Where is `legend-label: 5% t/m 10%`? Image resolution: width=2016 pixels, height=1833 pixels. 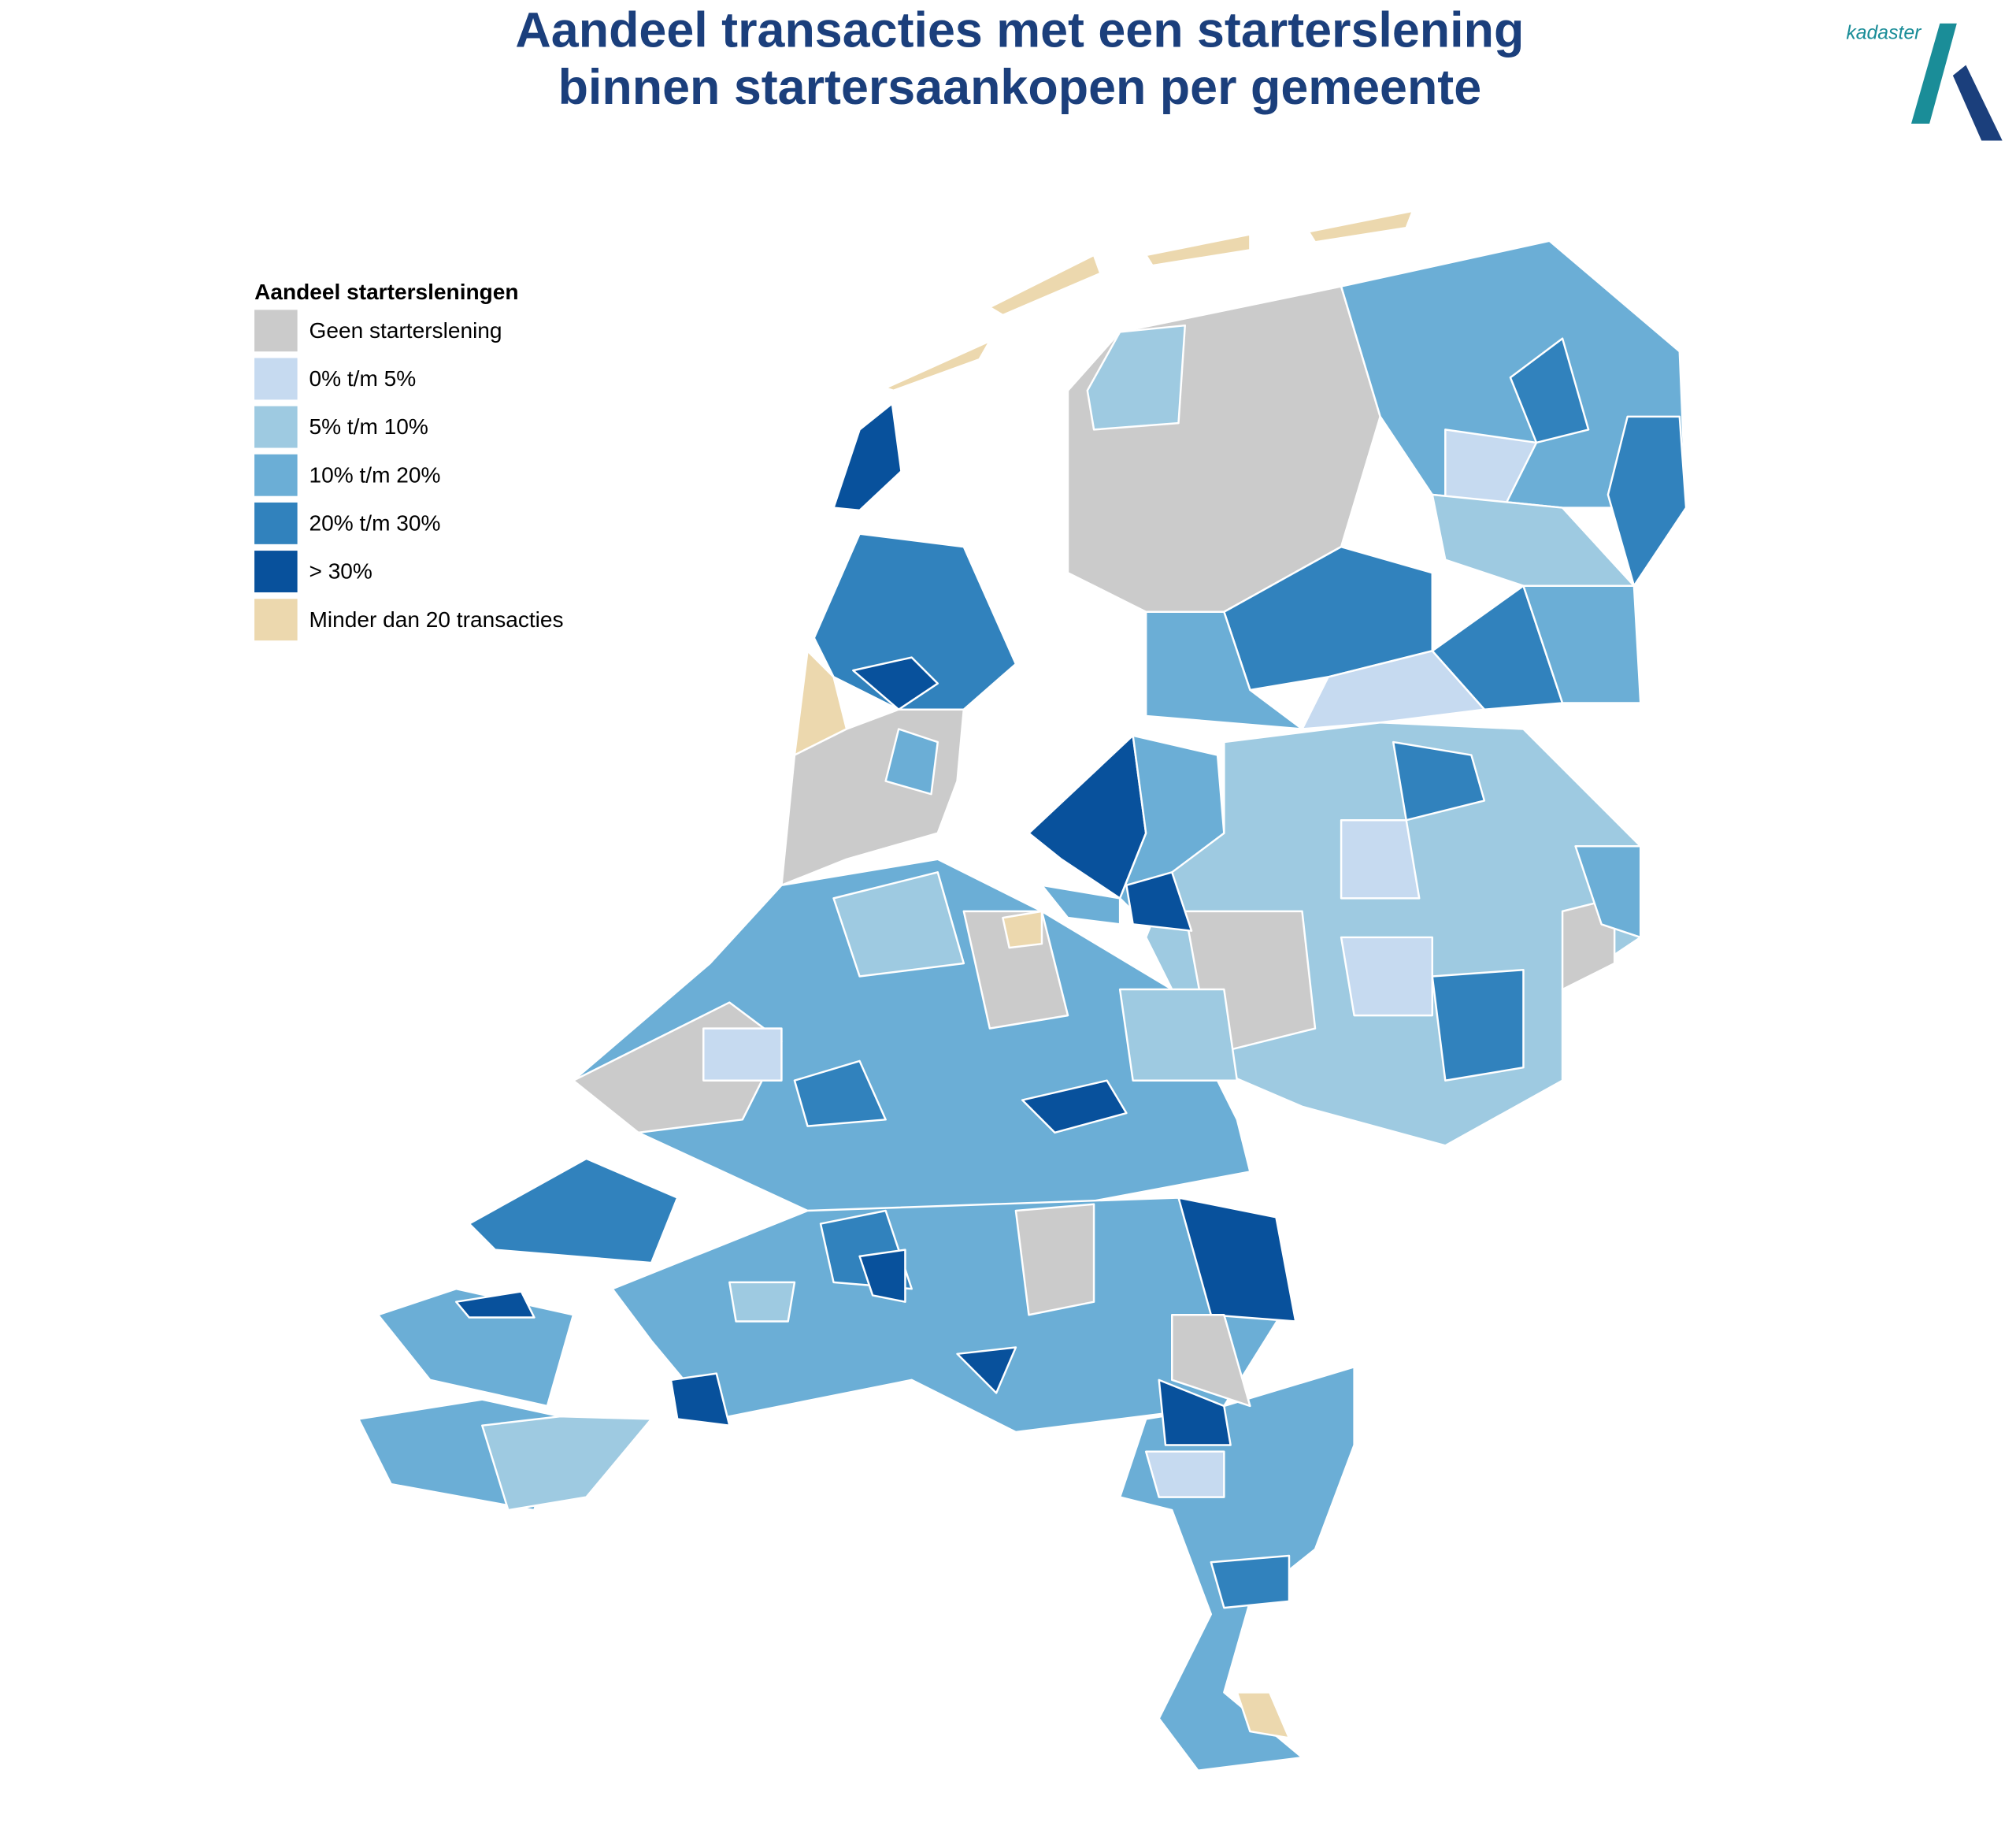
legend-label: 5% t/m 10% is located at coordinates (368, 426).